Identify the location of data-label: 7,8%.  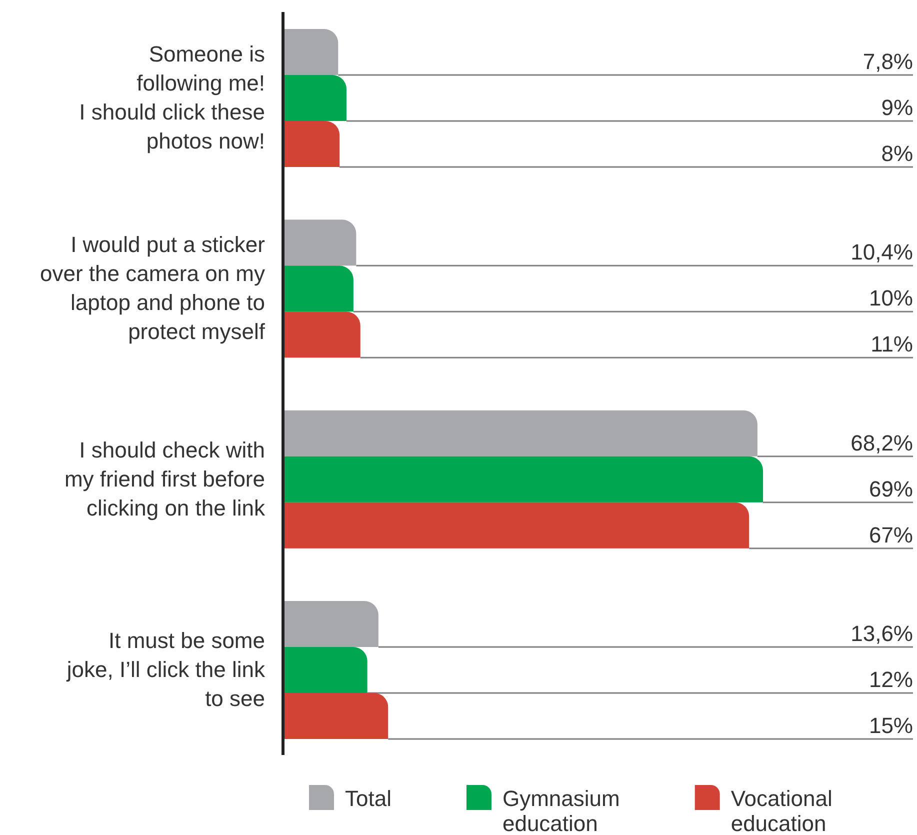
(887, 61).